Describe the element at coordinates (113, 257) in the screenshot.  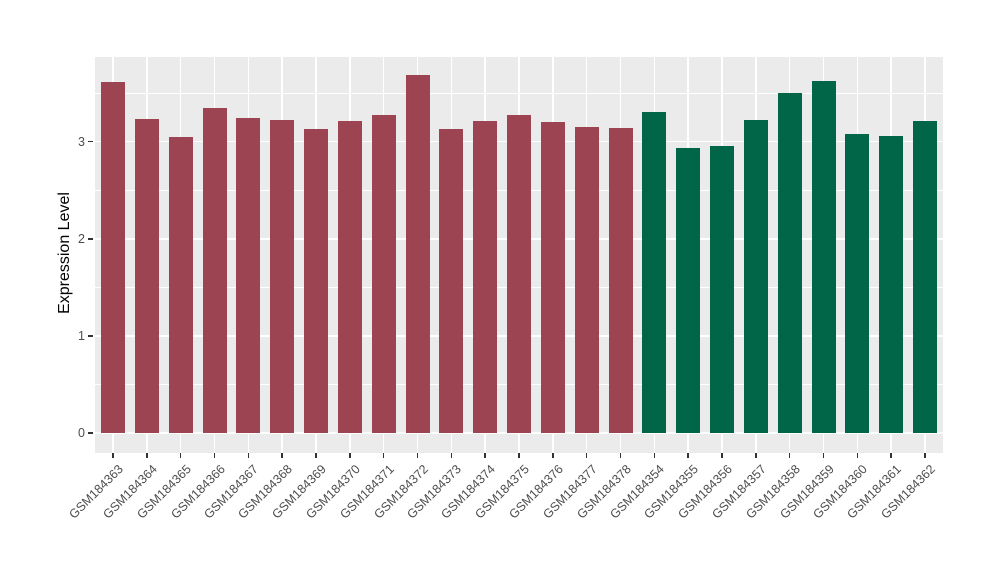
I see `bar-GSM184363` at that location.